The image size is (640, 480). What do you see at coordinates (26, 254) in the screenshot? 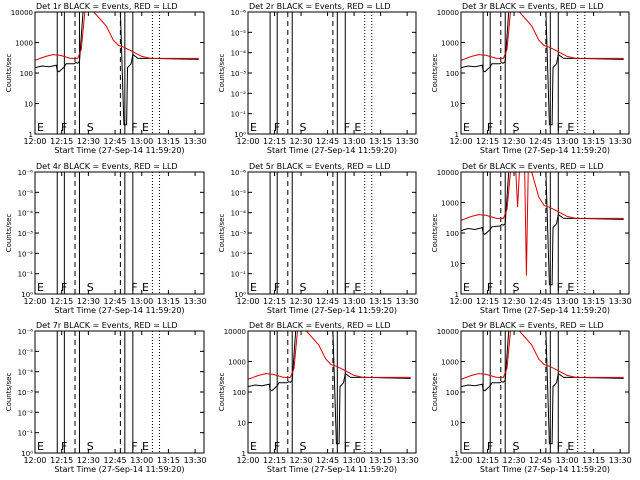
I see `y-tick-label: 10⁻²` at bounding box center [26, 254].